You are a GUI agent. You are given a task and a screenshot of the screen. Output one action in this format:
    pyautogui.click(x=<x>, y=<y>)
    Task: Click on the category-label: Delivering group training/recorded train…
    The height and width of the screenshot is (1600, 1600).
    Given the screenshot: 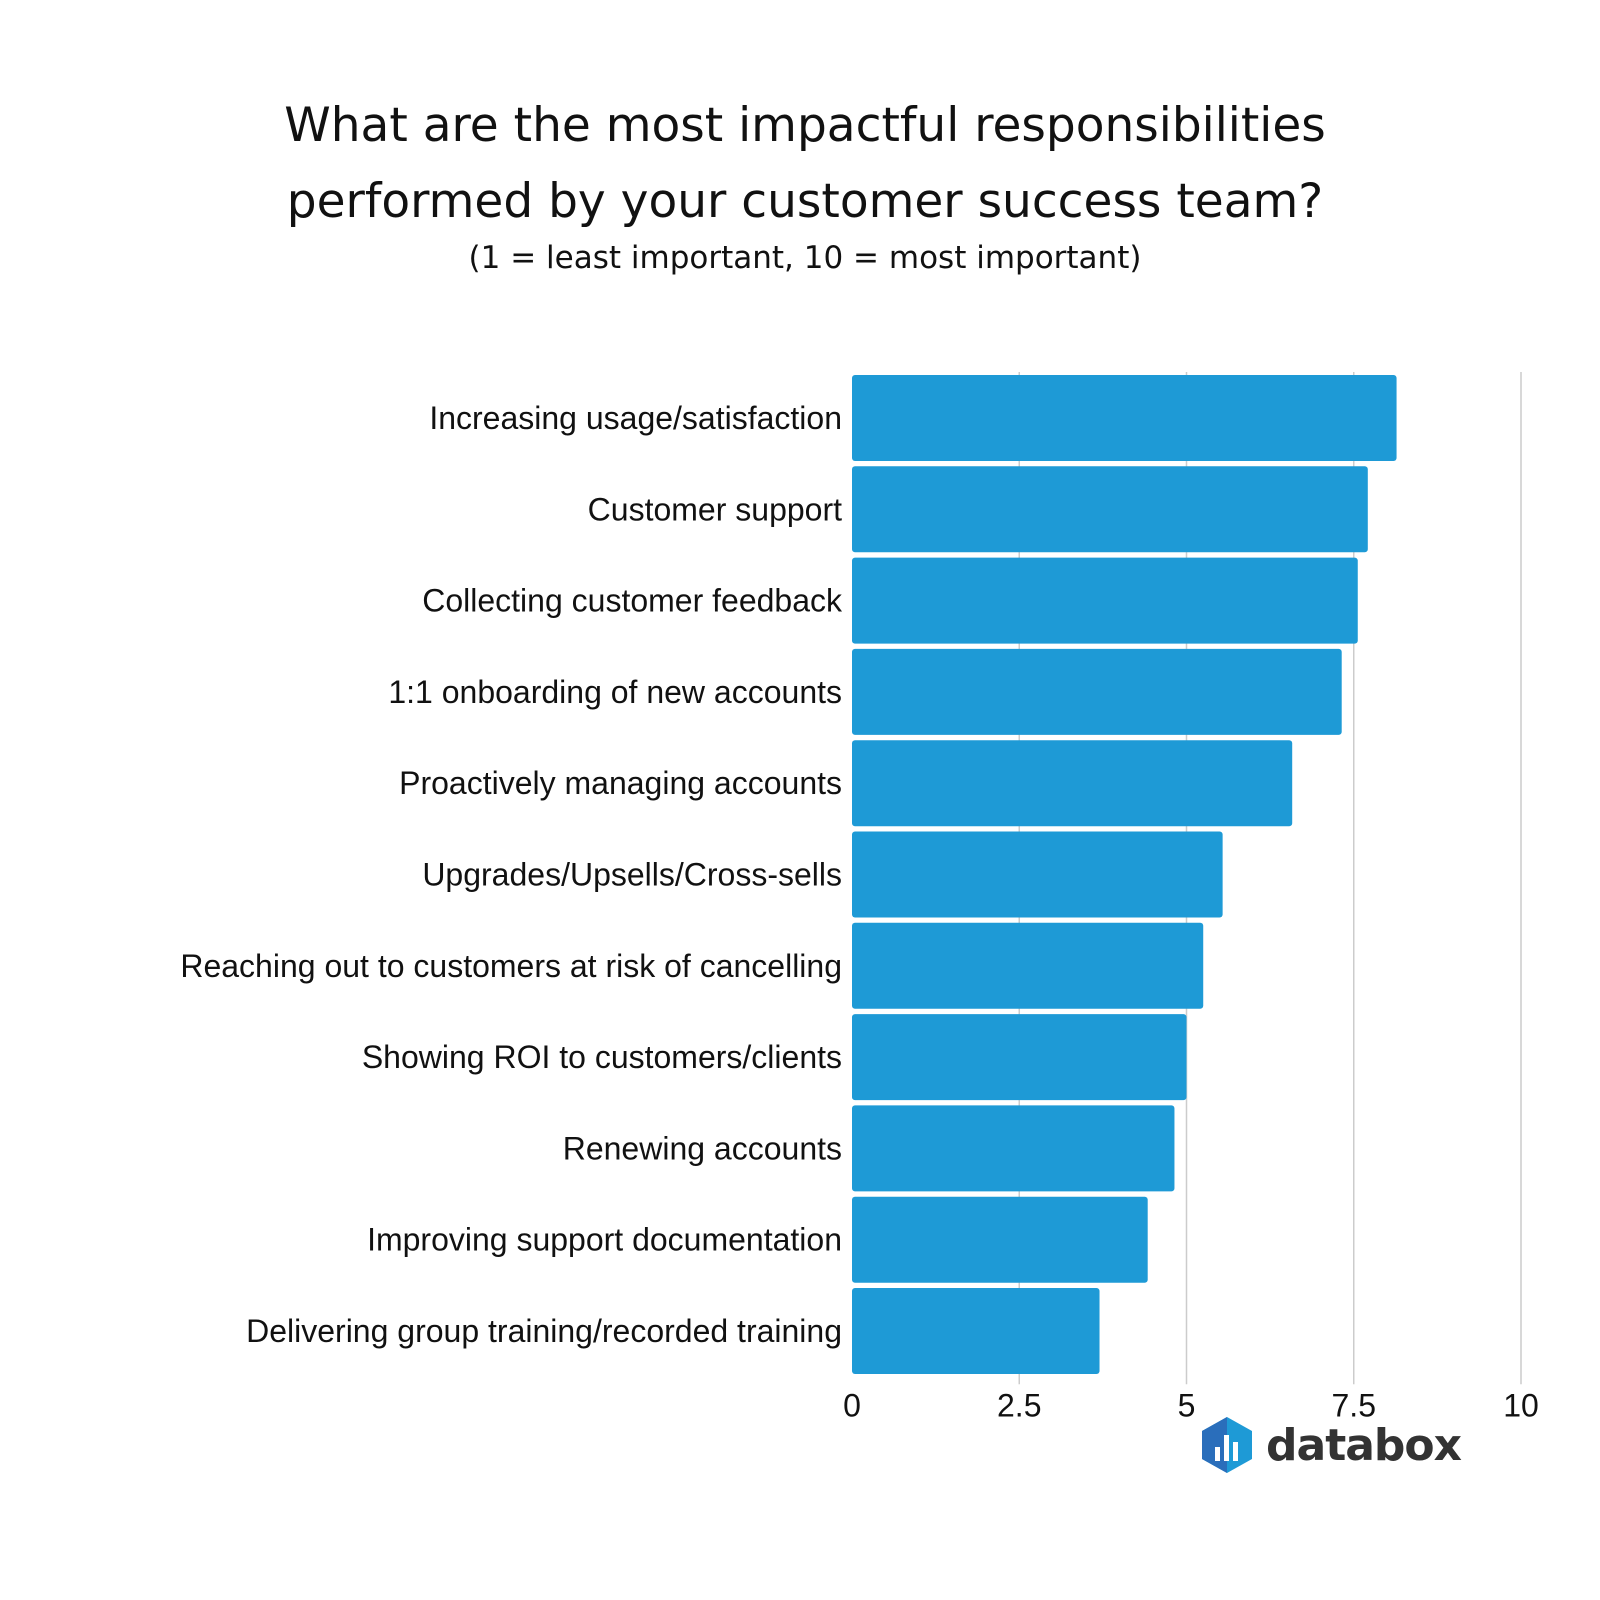 What is the action you would take?
    pyautogui.click(x=544, y=1331)
    